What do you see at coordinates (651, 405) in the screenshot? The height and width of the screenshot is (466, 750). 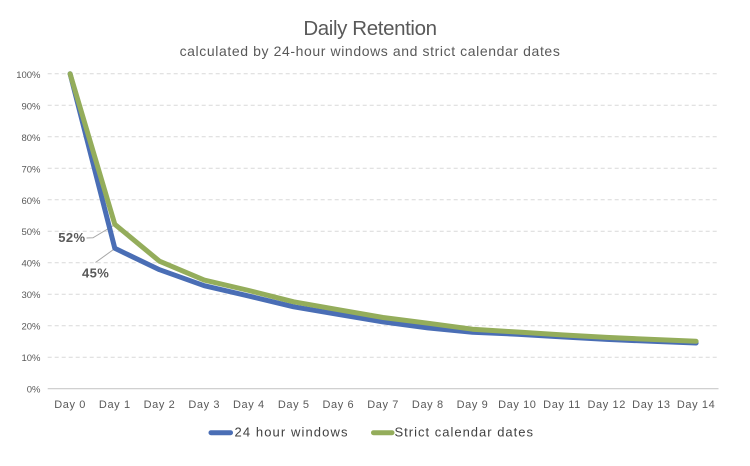 I see `svg-text: Day 13` at bounding box center [651, 405].